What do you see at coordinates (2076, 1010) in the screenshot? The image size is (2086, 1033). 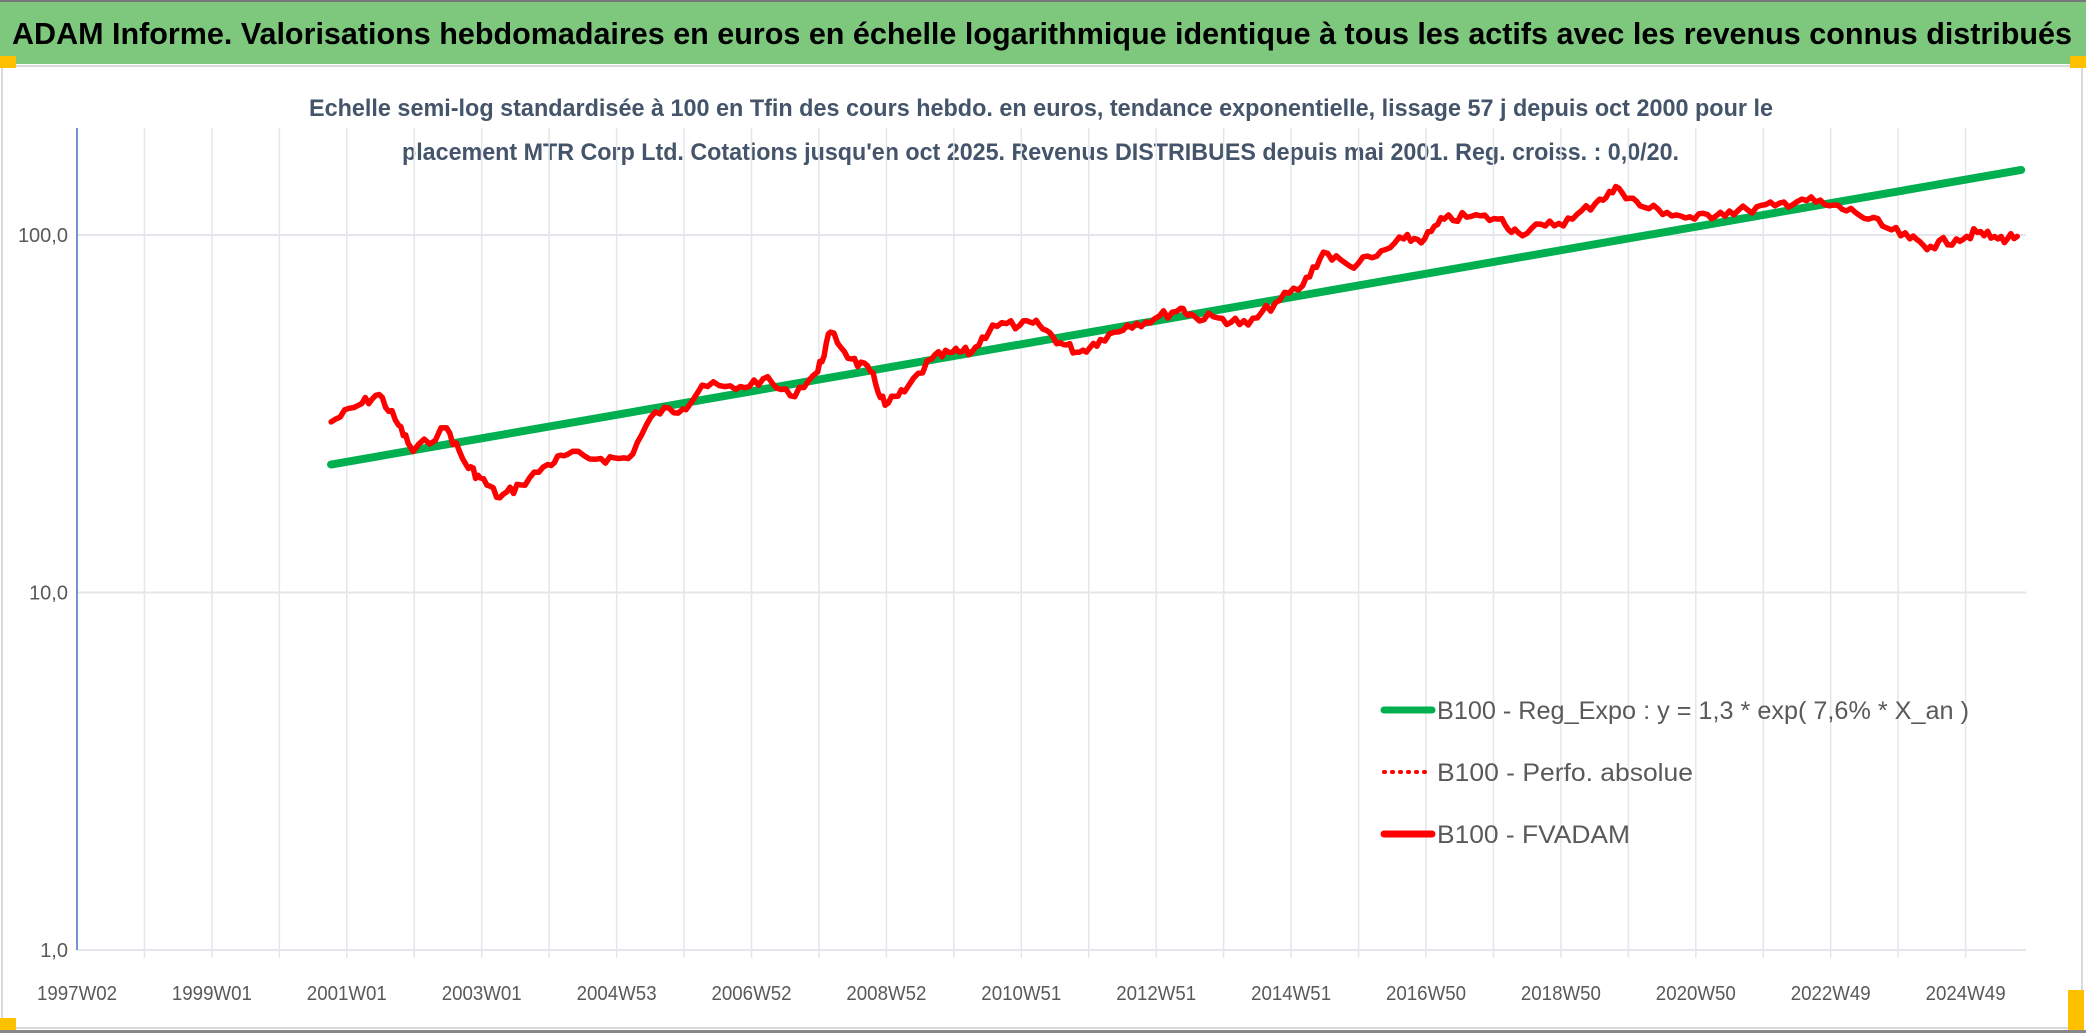 I see `corner-handle-br` at bounding box center [2076, 1010].